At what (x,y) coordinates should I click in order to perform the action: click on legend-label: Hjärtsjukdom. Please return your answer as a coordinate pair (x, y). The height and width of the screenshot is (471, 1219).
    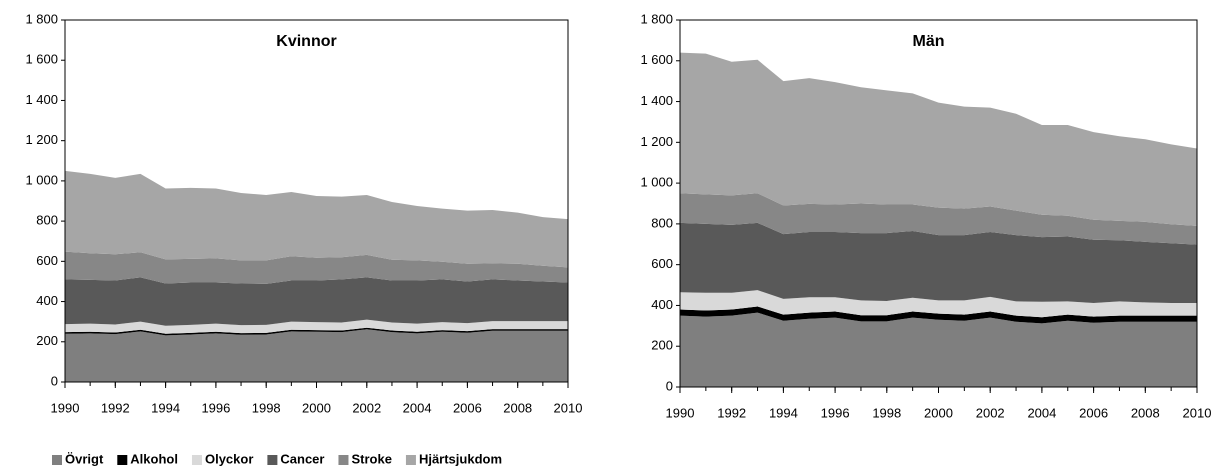
    Looking at the image, I should click on (460, 458).